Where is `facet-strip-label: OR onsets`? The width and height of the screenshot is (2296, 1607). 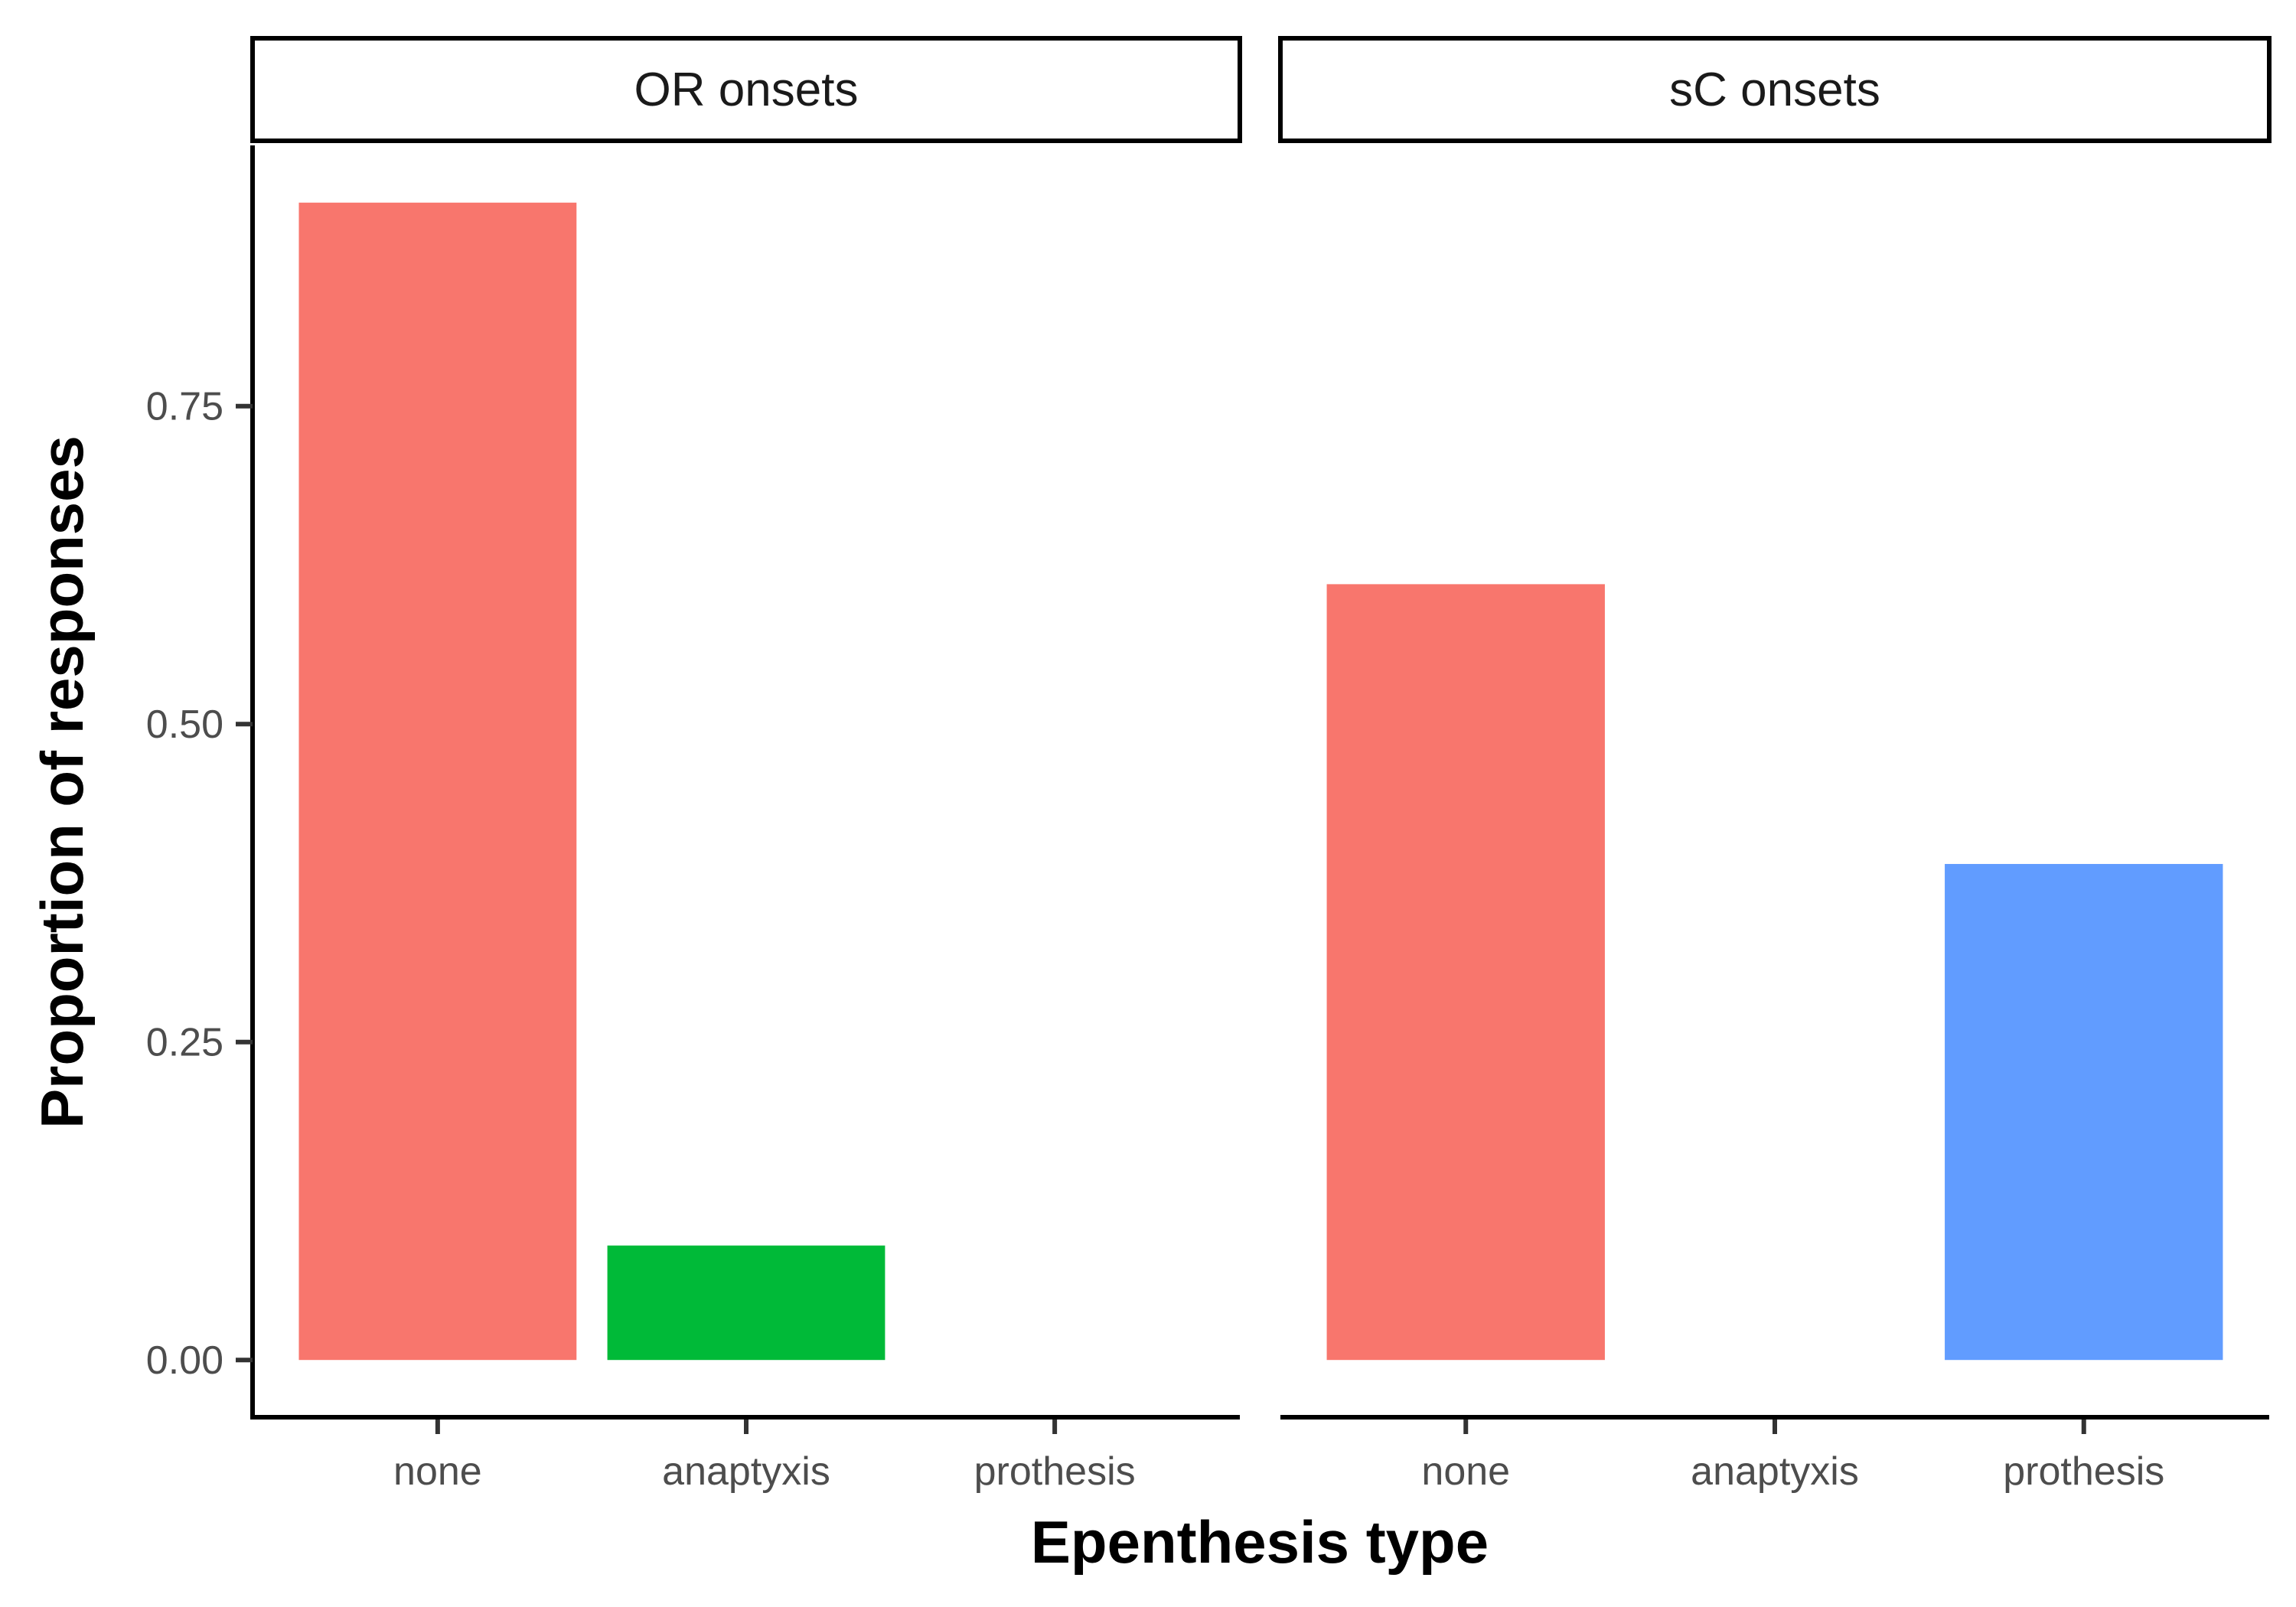 facet-strip-label: OR onsets is located at coordinates (746, 90).